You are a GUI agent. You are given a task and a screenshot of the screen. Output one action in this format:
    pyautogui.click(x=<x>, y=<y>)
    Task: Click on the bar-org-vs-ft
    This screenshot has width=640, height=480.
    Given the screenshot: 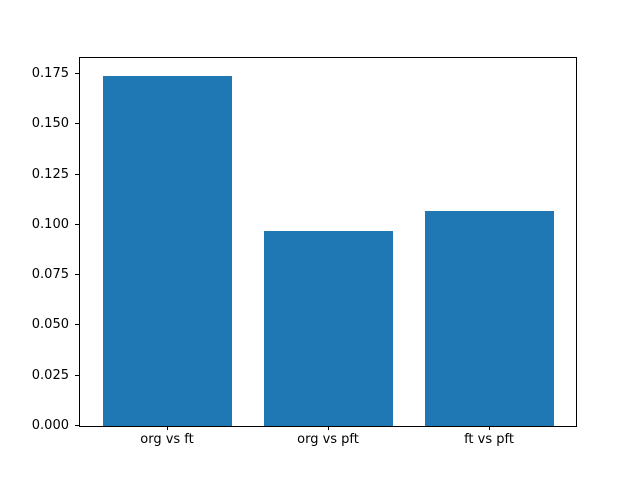 What is the action you would take?
    pyautogui.click(x=167, y=251)
    